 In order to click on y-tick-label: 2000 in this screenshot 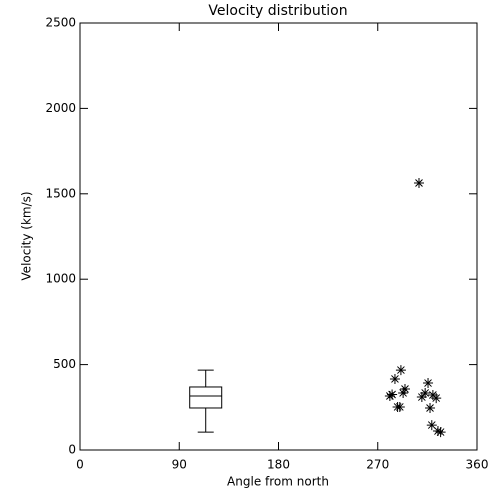, I will do `click(60, 108)`.